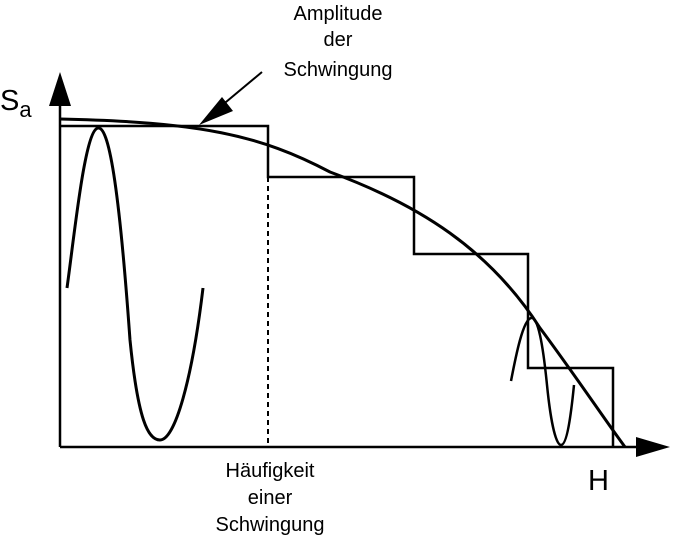  Describe the element at coordinates (135, 284) in the screenshot. I see `large-oscillation-curve` at that location.